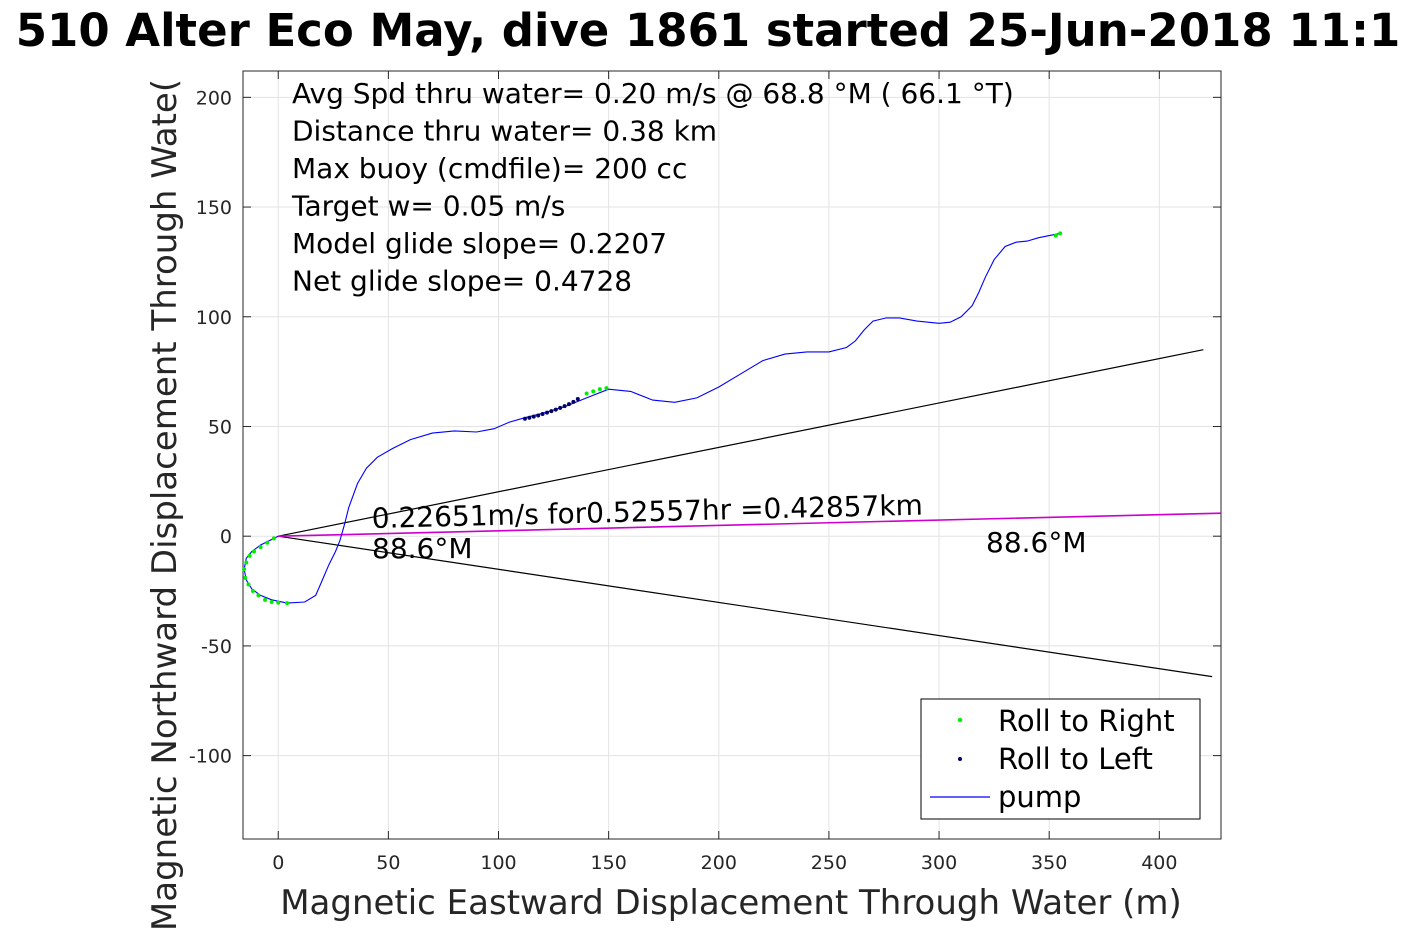  I want to click on y-tick-label: 0, so click(226, 537).